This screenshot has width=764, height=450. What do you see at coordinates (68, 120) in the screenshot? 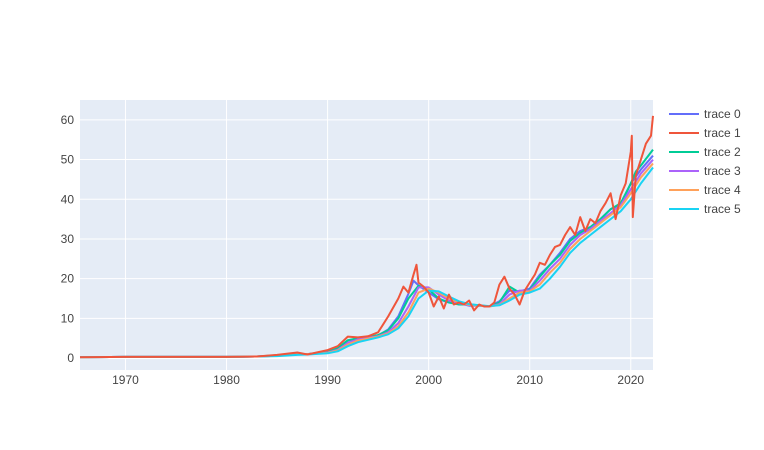
I see `y-tick-label: 60` at bounding box center [68, 120].